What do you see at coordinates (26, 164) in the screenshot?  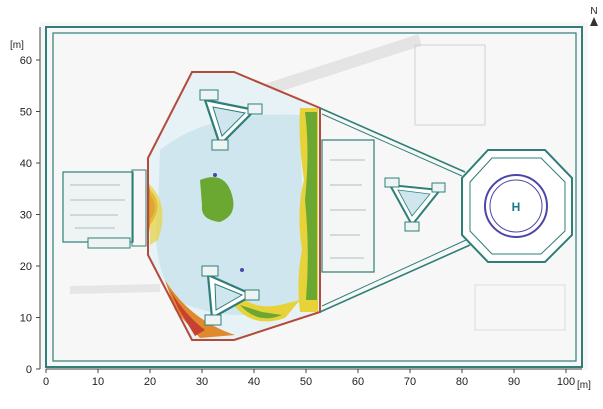 I see `y-tick-label: 40` at bounding box center [26, 164].